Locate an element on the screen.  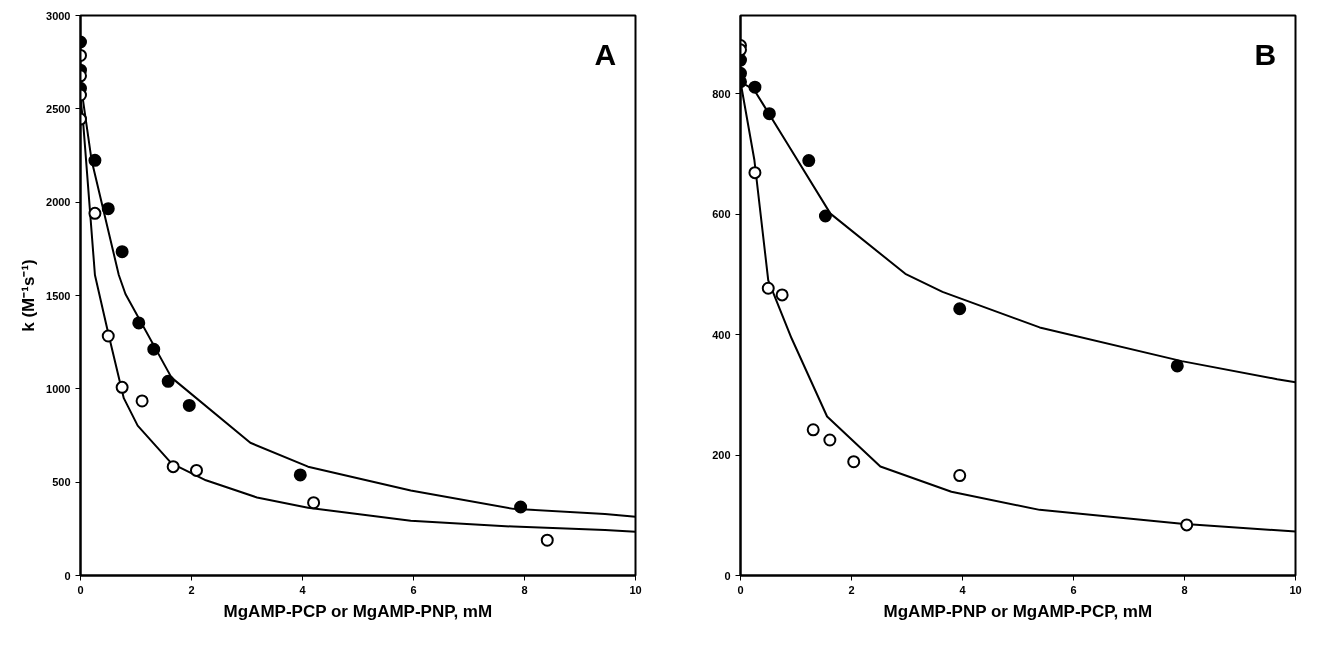
annotation: B is located at coordinates (1265, 54).